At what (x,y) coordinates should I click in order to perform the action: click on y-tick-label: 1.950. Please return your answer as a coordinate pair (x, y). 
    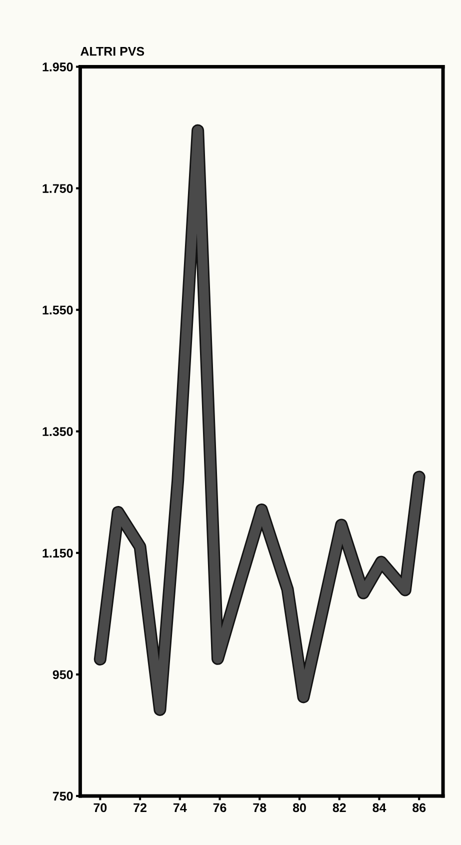
    Looking at the image, I should click on (57, 67).